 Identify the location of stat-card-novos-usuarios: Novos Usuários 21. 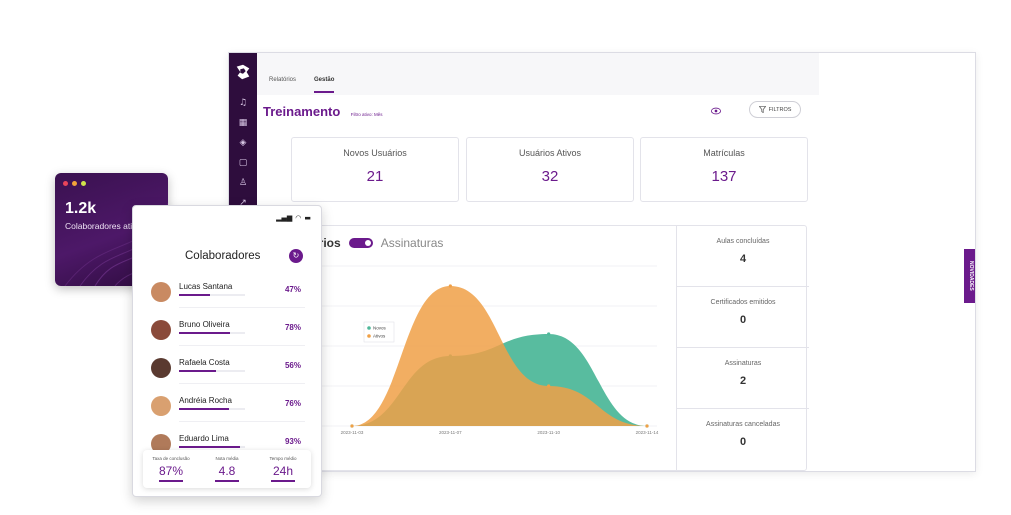
(375, 169).